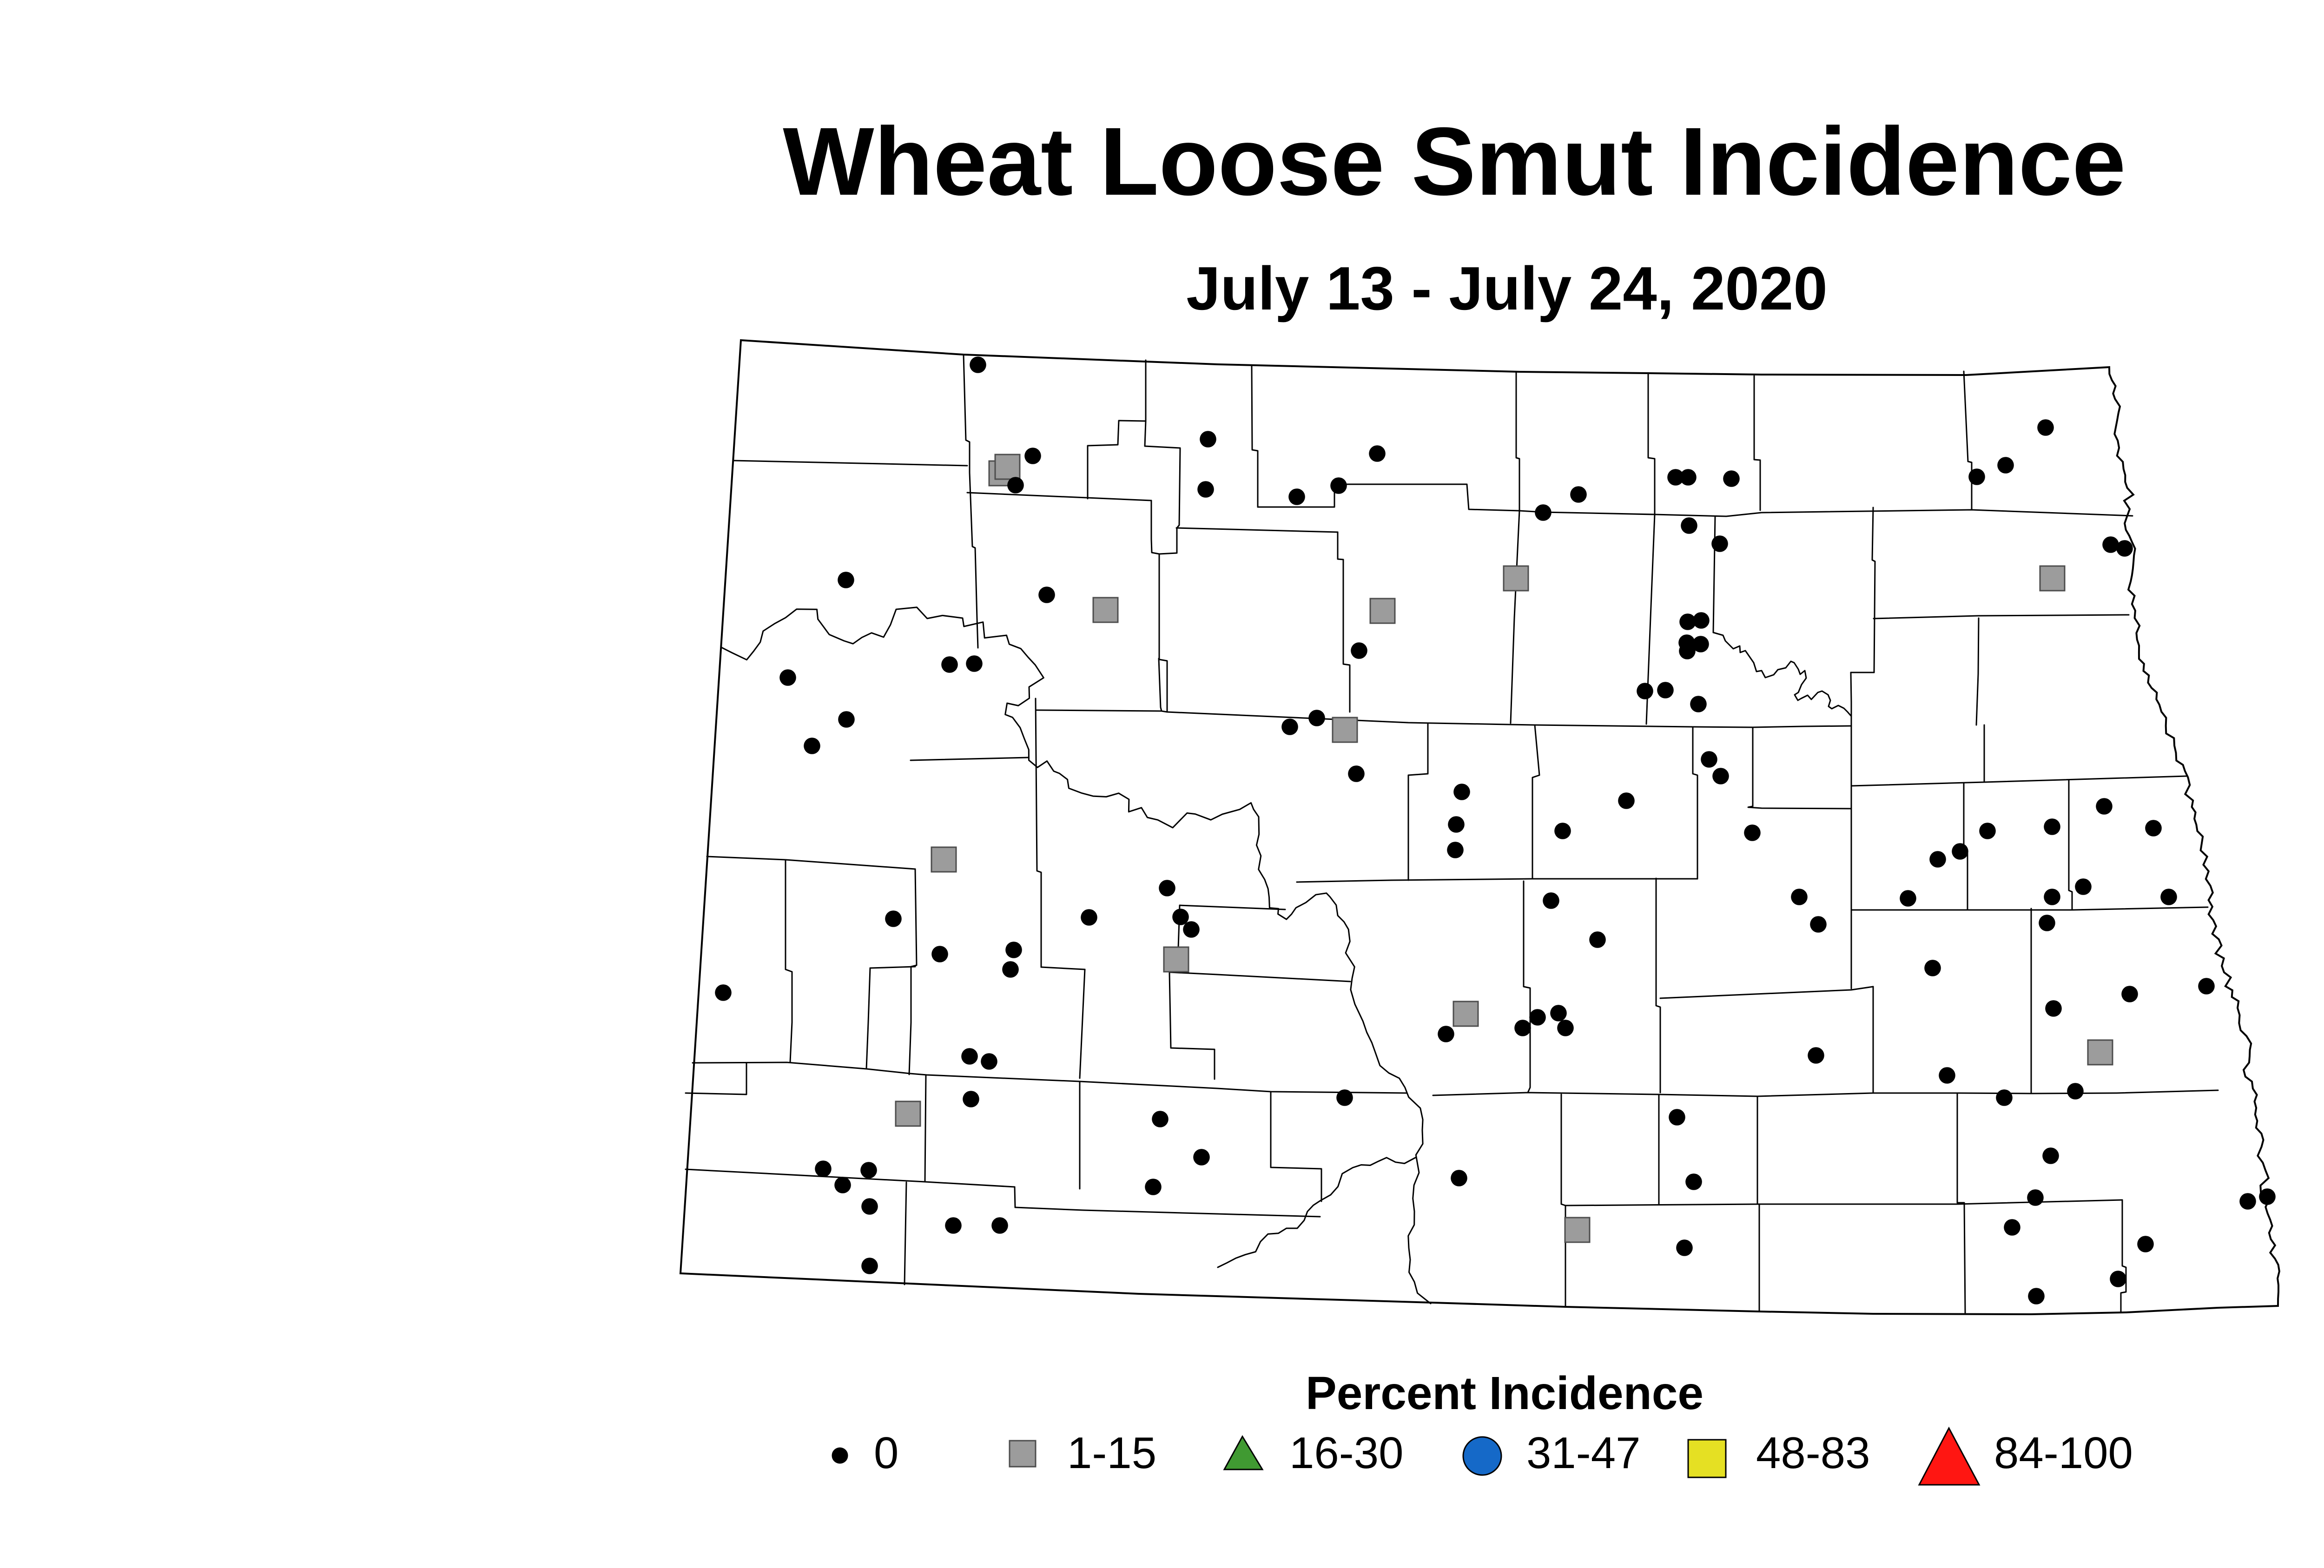  Describe the element at coordinates (1583, 1453) in the screenshot. I see `svg-text: 31-47` at that location.